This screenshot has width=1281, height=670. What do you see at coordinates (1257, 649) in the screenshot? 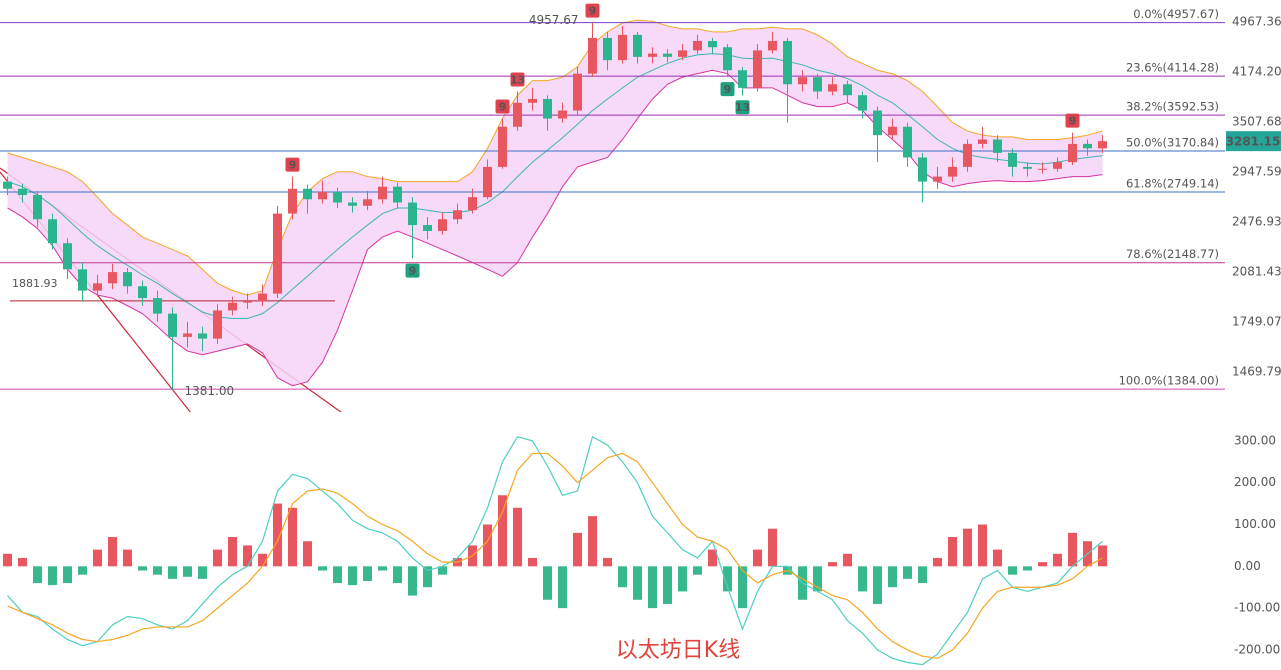
I see `y-tick-label: -200.00` at bounding box center [1257, 649].